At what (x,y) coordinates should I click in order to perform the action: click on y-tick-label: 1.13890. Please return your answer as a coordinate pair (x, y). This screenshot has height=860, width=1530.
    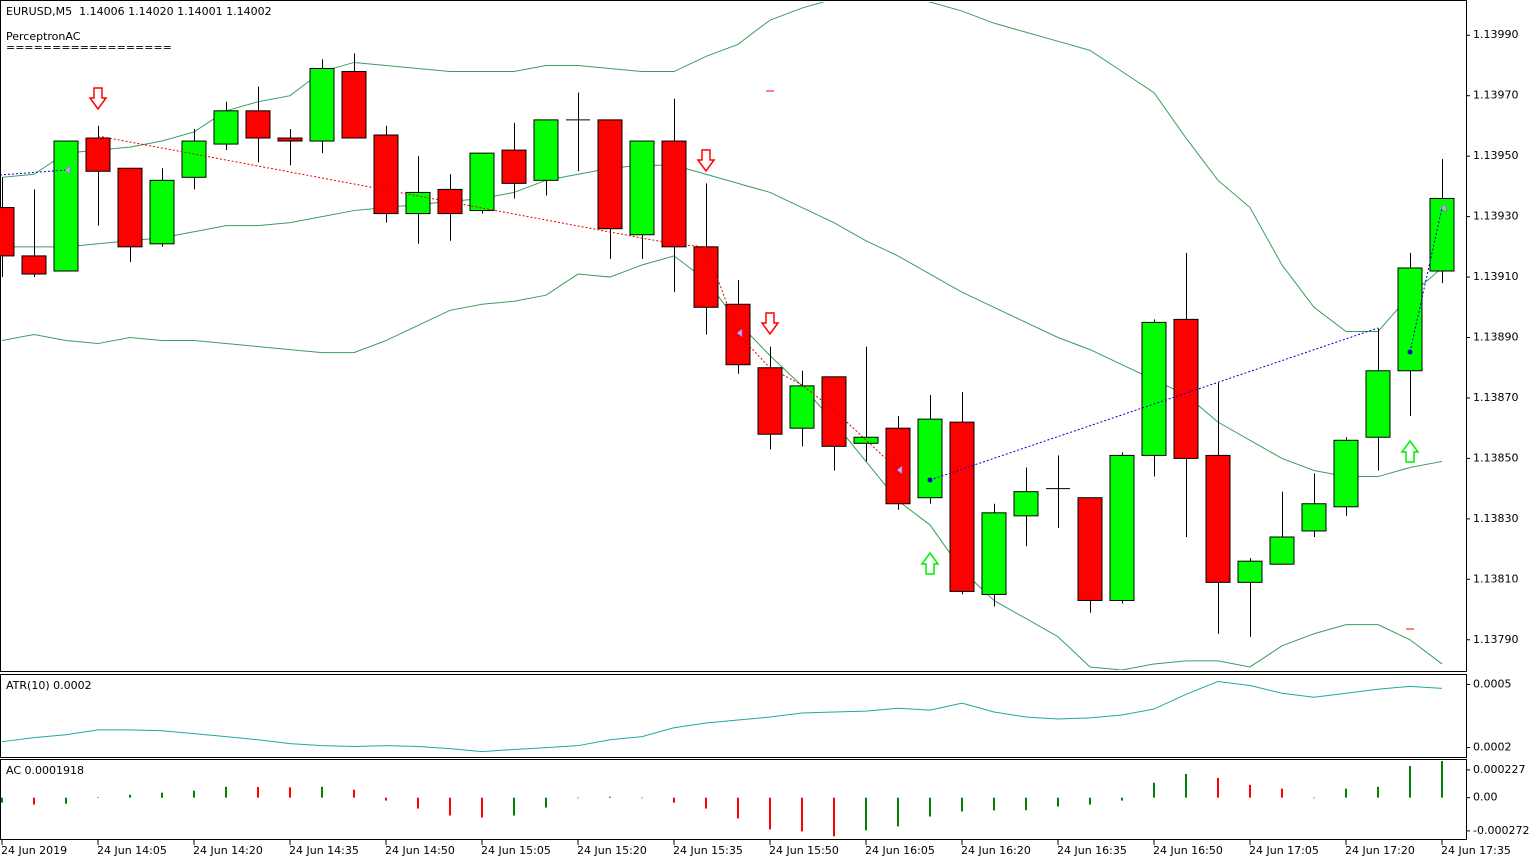
    Looking at the image, I should click on (1496, 337).